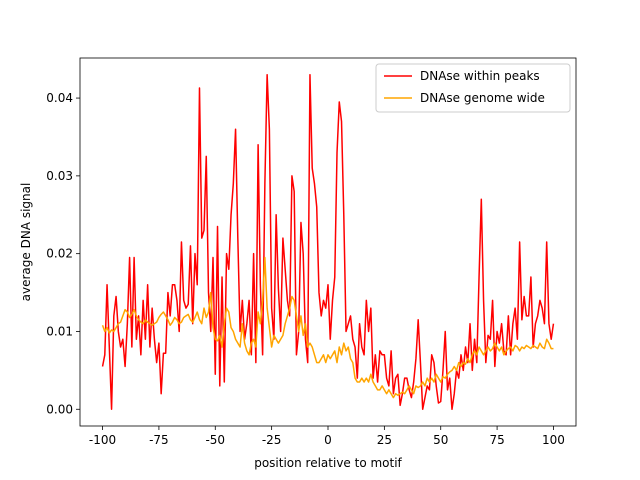 The height and width of the screenshot is (480, 640). What do you see at coordinates (328, 463) in the screenshot?
I see `x-axis-label: position relative to motif` at bounding box center [328, 463].